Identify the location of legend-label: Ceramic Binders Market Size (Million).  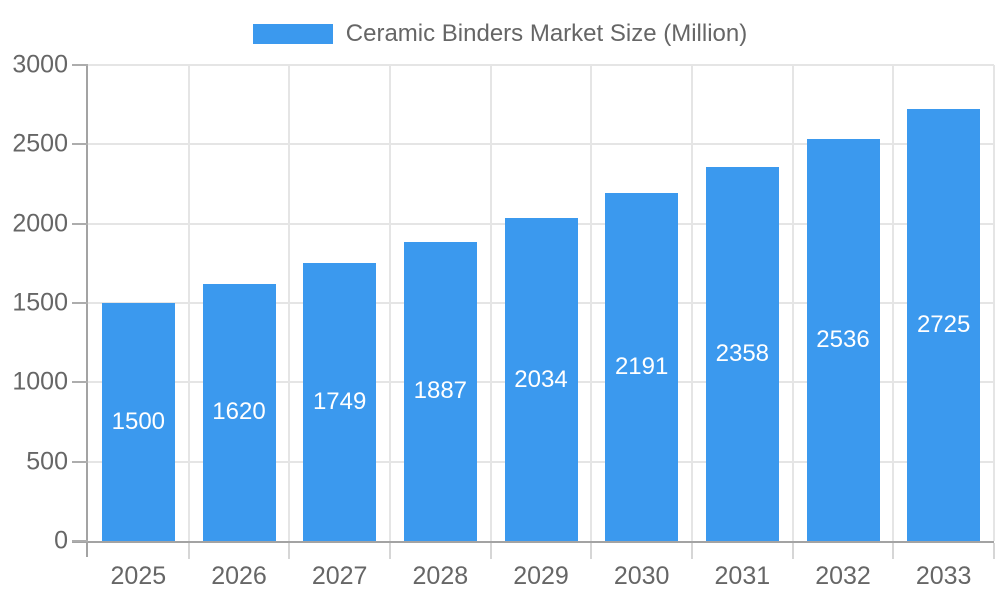
(546, 33).